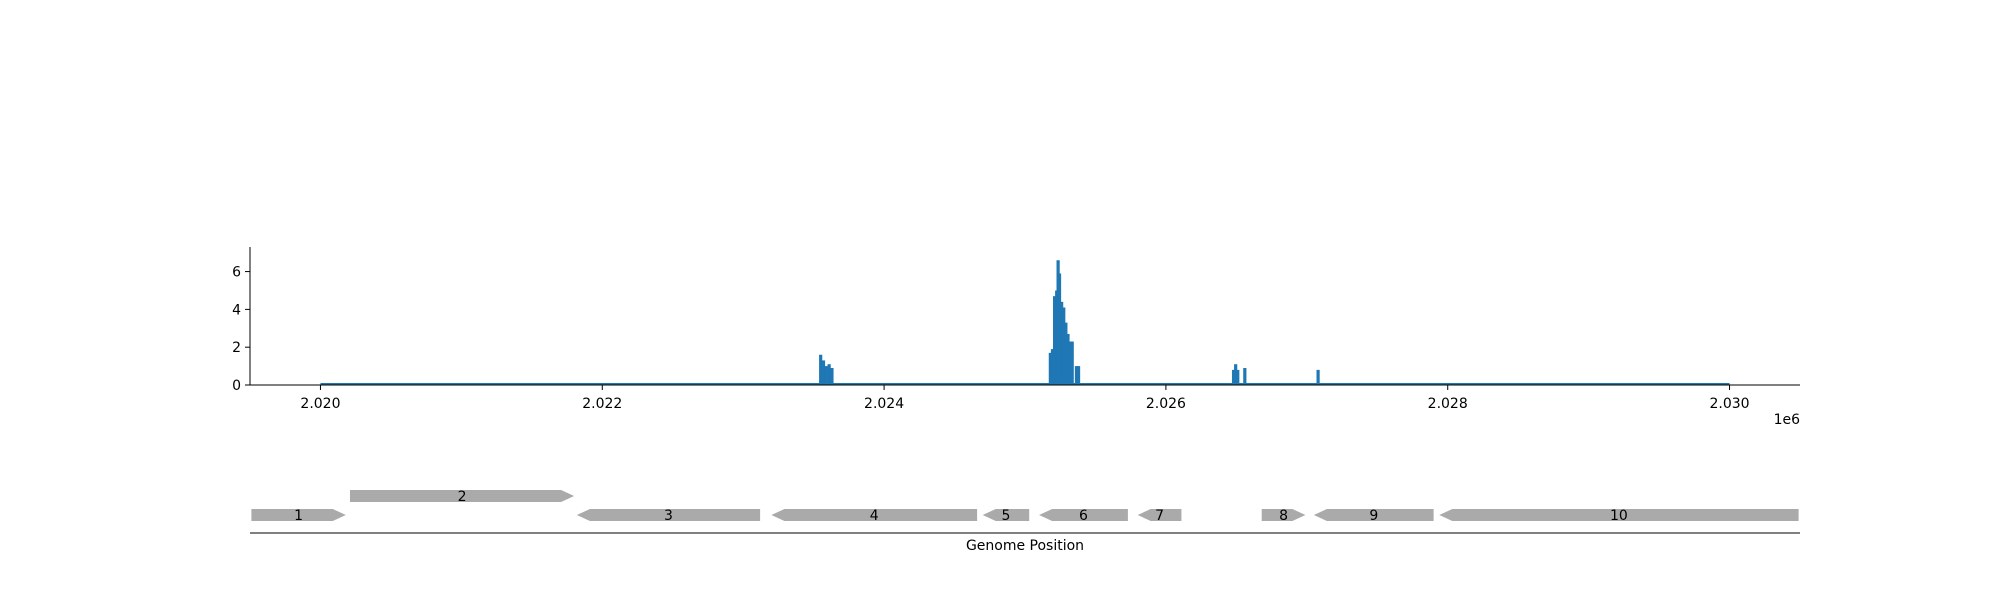 This screenshot has width=2000, height=605. Describe the element at coordinates (1025, 506) in the screenshot. I see `gene-arrows: 1 2 3 4 5 6 7 8 9 10` at that location.